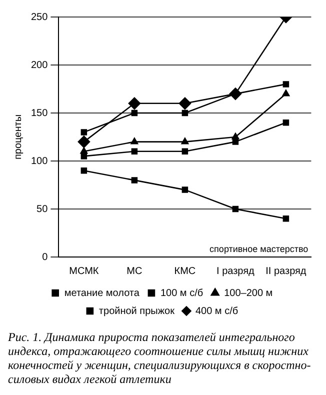 The height and width of the screenshot is (395, 326). Describe the element at coordinates (185, 271) in the screenshot. I see `x-tick-label: КМС` at that location.